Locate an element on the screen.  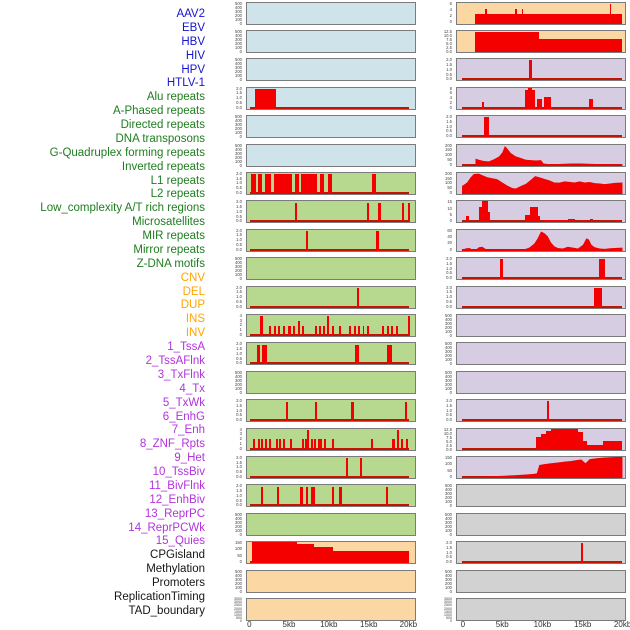
track-label-12-enhbiv: 12_EnhBiv is located at coordinates (177, 499).